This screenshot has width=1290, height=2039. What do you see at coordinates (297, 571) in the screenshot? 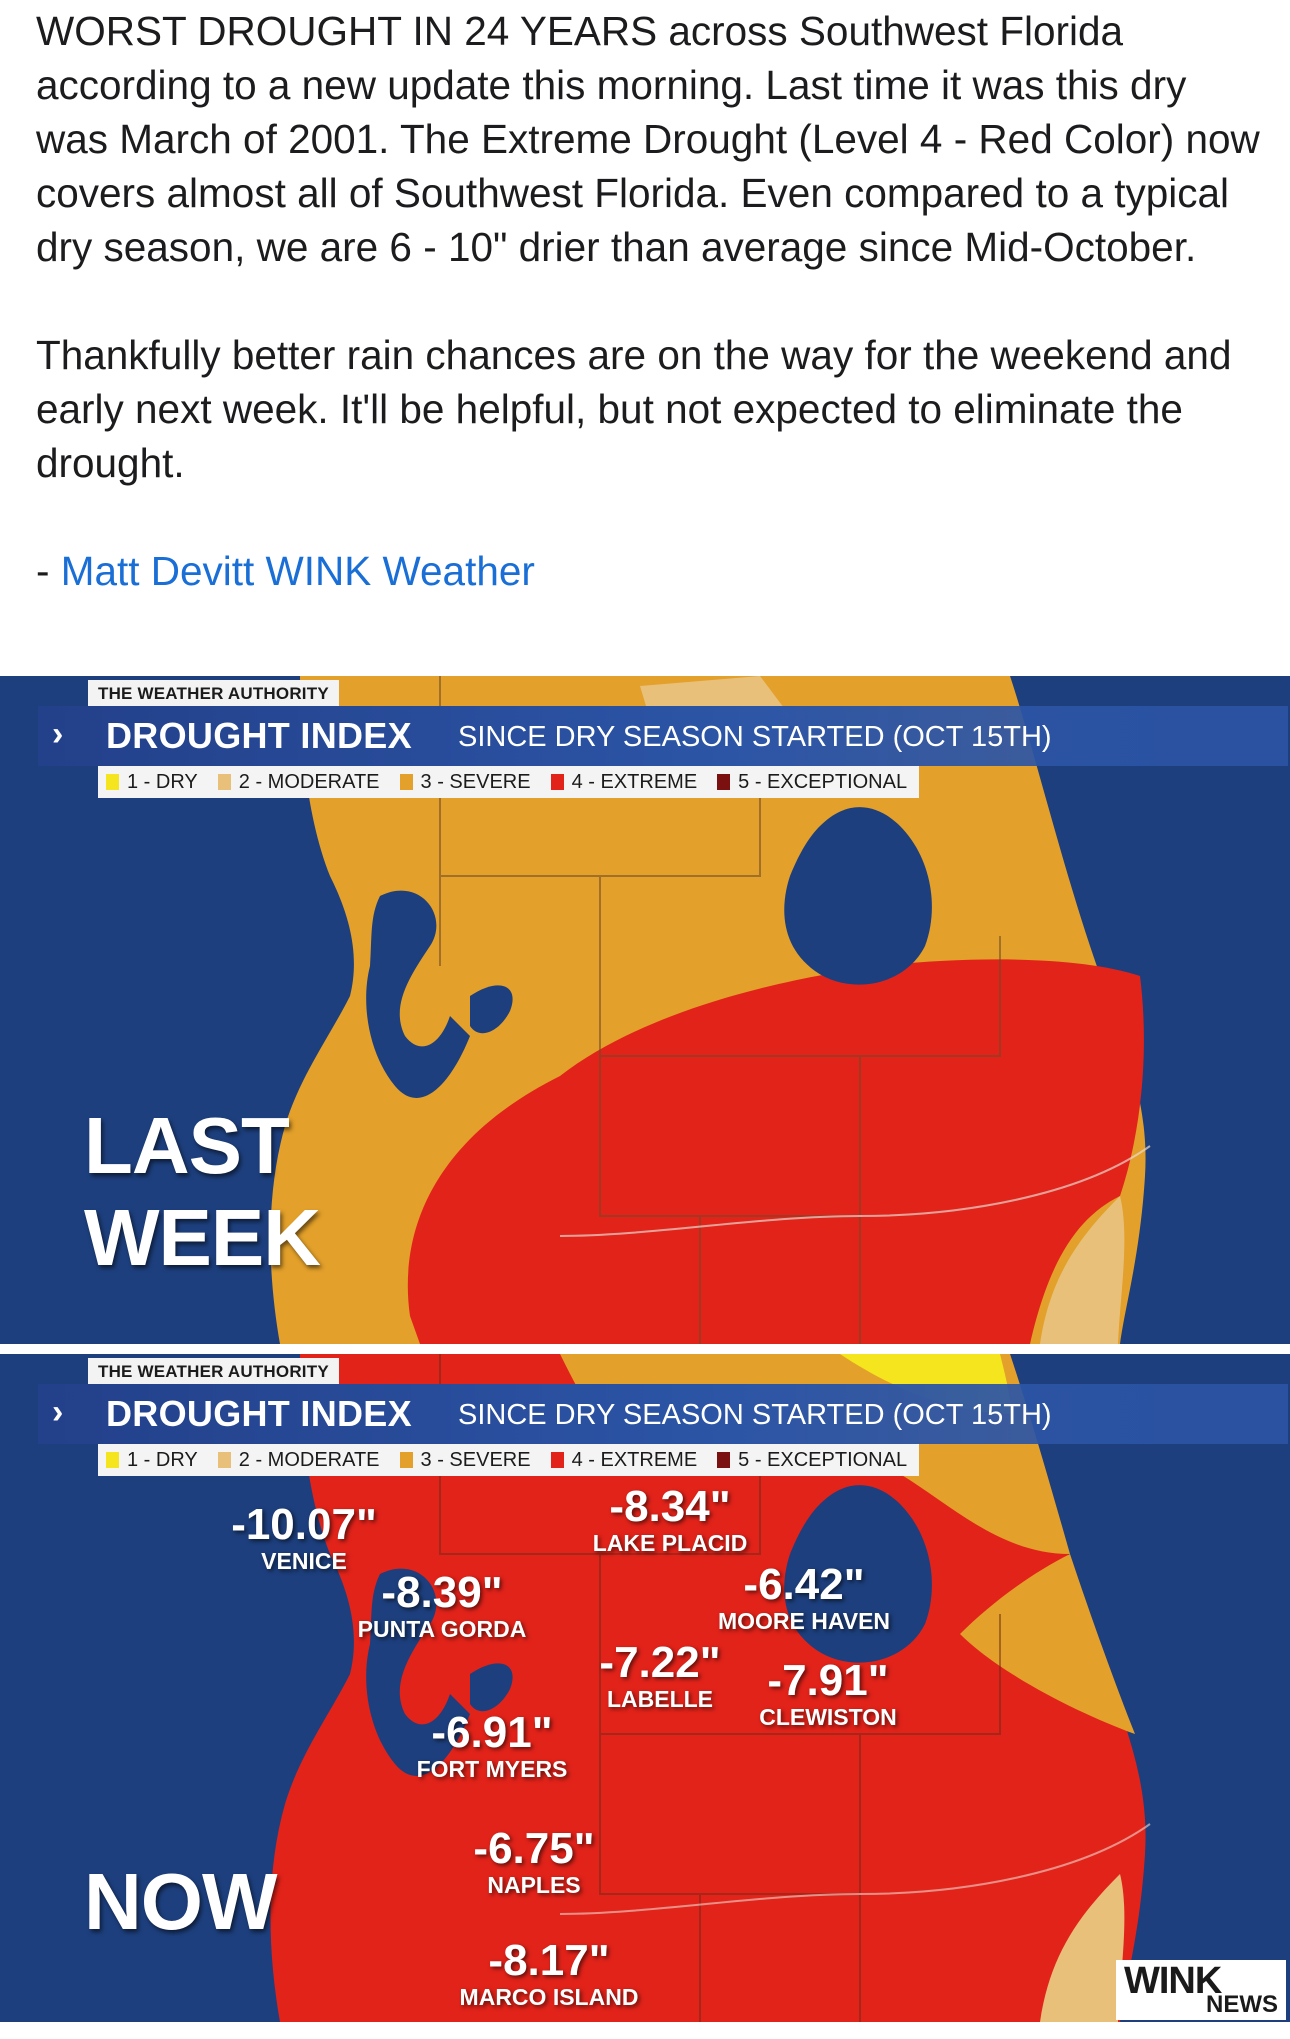
I see `author-link: Matt Devitt WINK Weather` at bounding box center [297, 571].